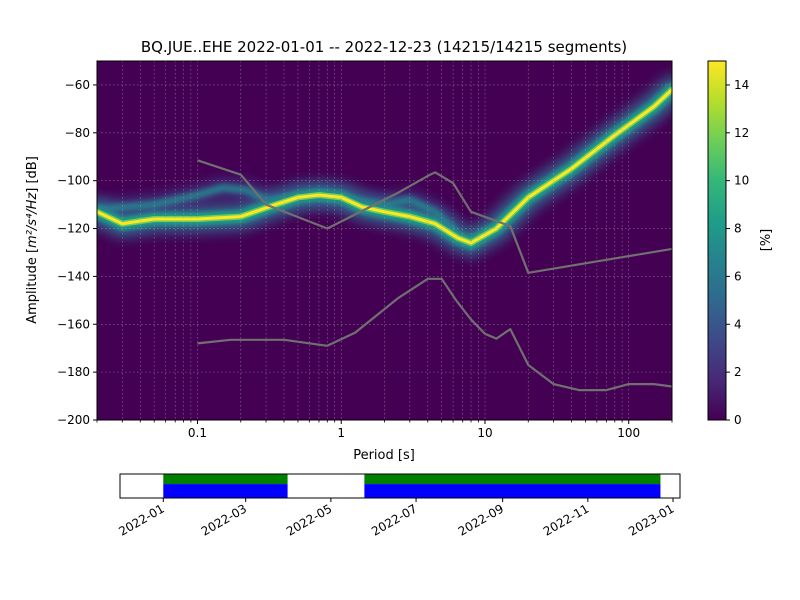  I want to click on y-axis-label: Amplitude [m²/s⁴/Hz] [dB], so click(32, 240).